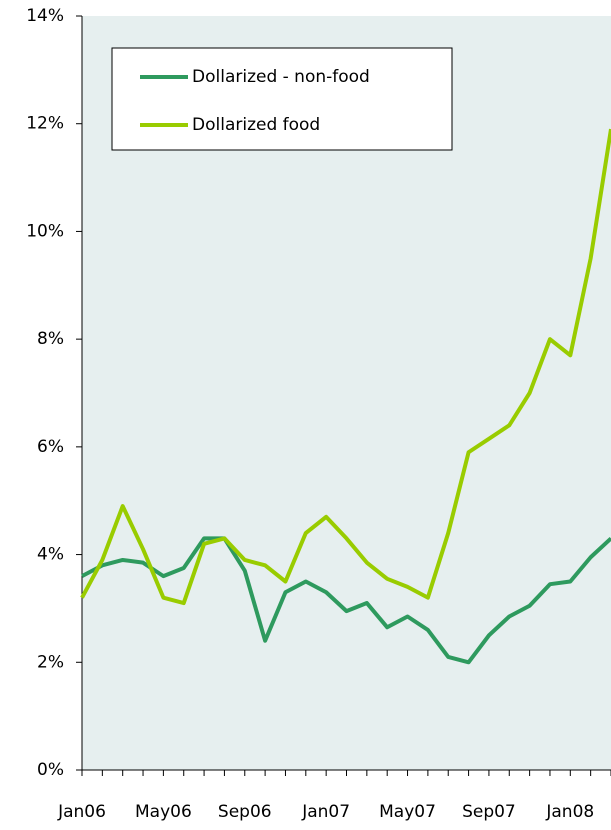 The width and height of the screenshot is (611, 830). Describe the element at coordinates (569, 812) in the screenshot. I see `x-tick-label: Jan08` at that location.